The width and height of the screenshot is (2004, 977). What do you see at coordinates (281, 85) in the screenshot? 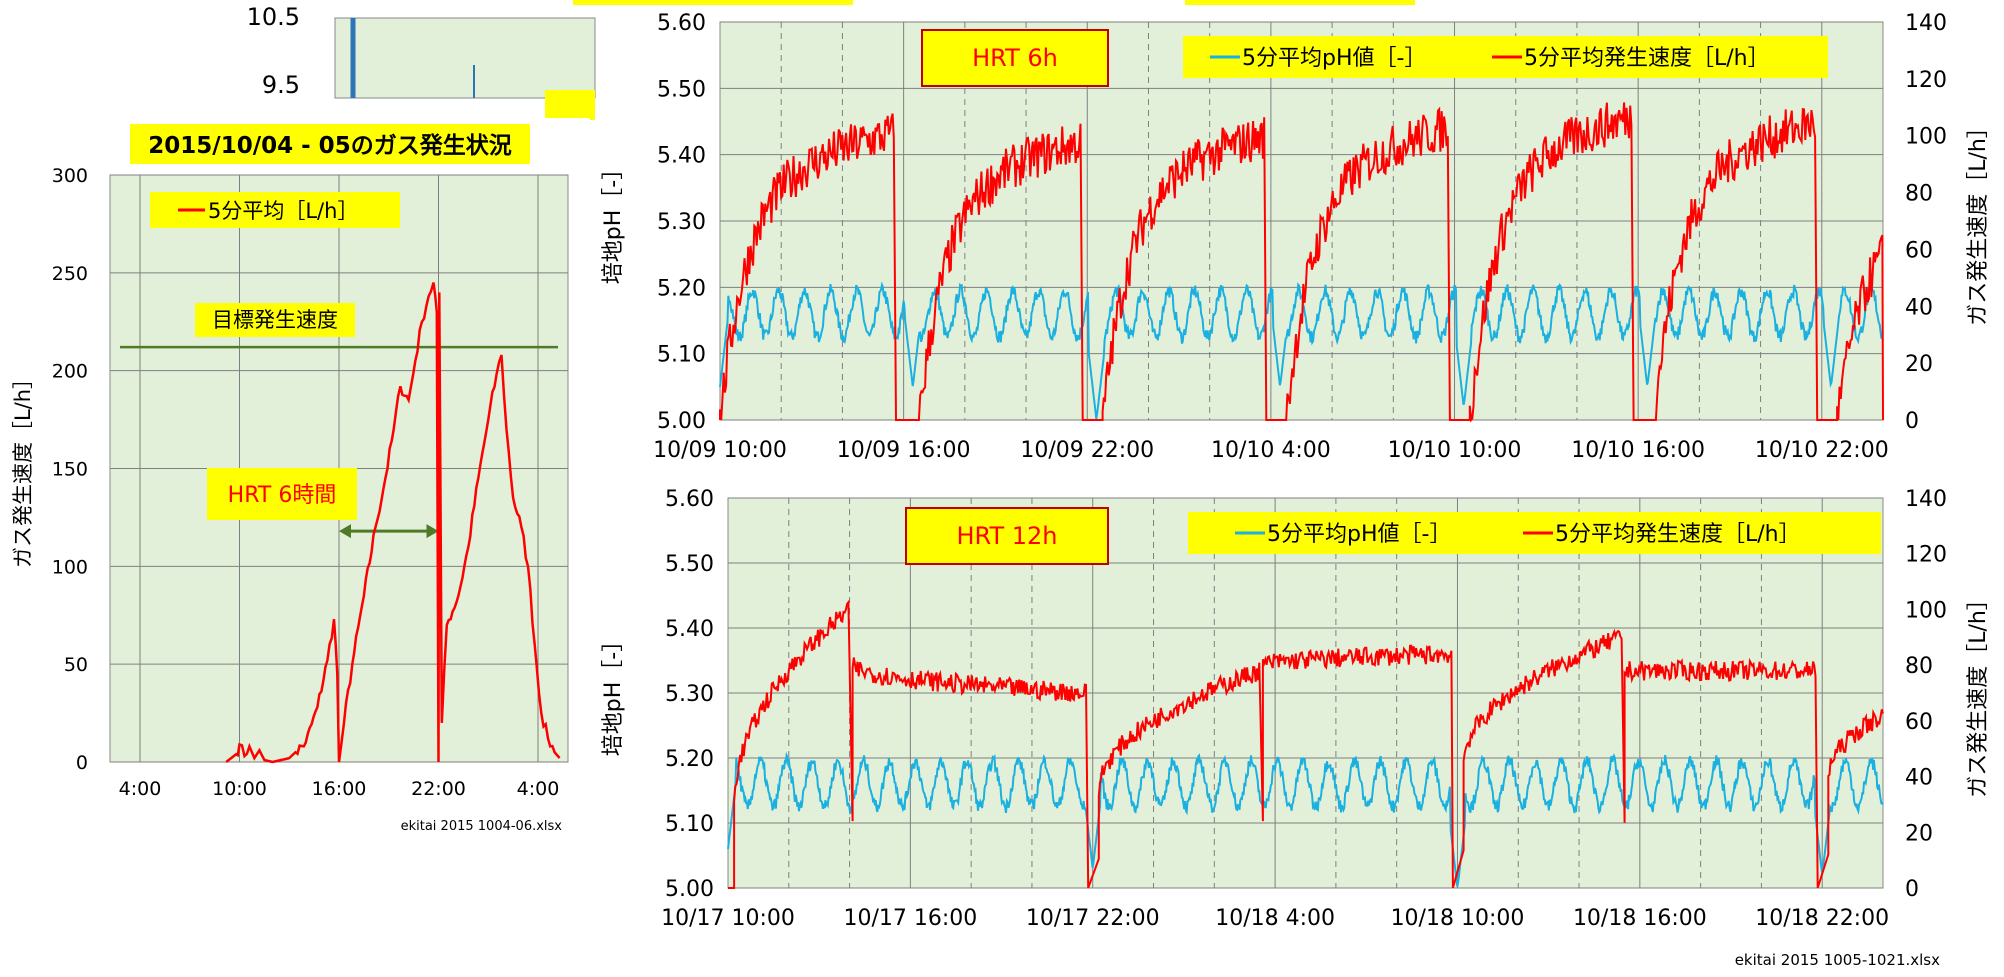
I see `background-ytick: 9.5` at bounding box center [281, 85].